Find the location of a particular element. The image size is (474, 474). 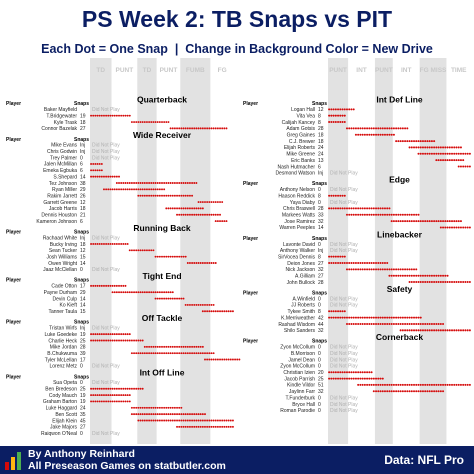

player-name: Cade Otton is located at coordinates (64, 287).